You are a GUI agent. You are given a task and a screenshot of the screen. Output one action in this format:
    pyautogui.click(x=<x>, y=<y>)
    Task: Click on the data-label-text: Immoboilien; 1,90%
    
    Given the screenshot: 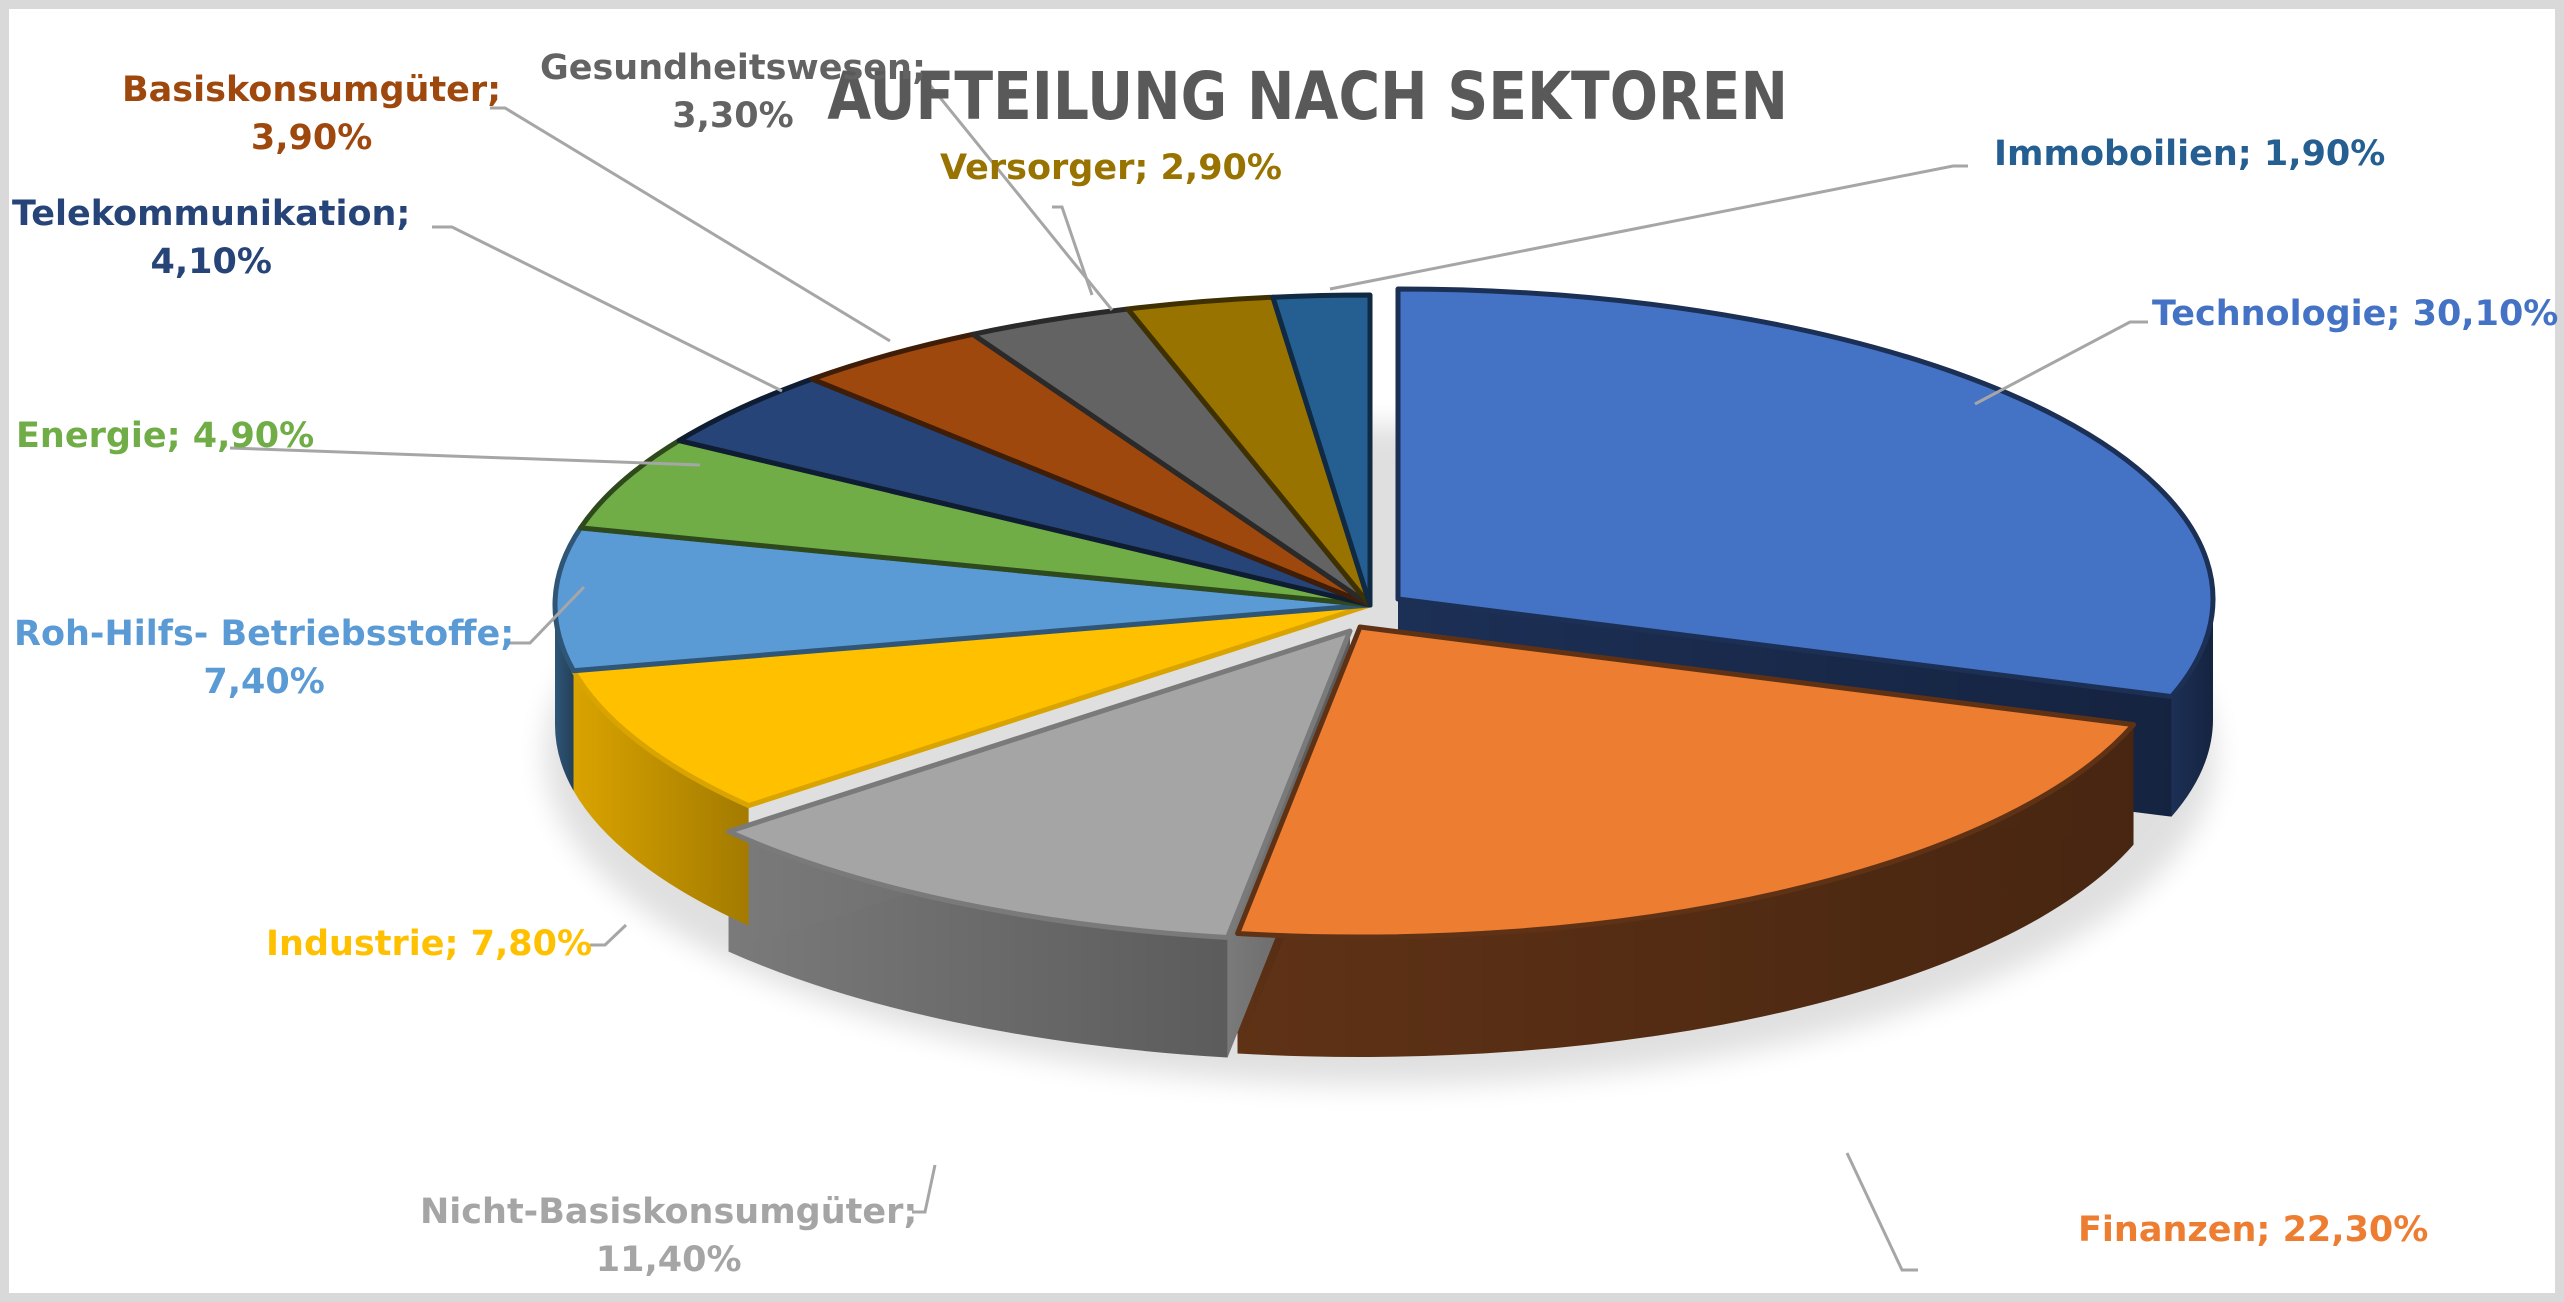 What is the action you would take?
    pyautogui.click(x=2190, y=154)
    